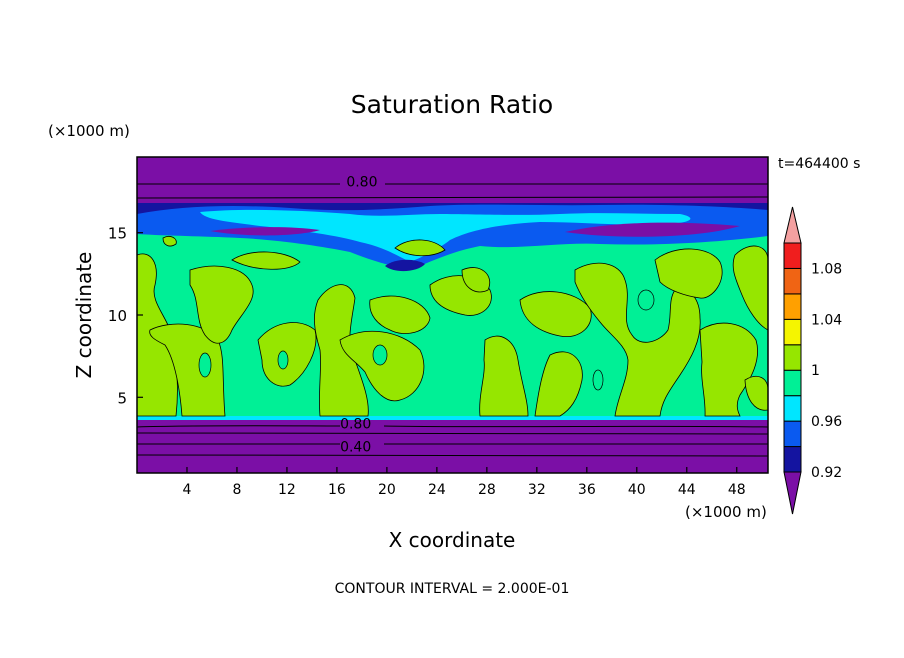  Describe the element at coordinates (487, 490) in the screenshot. I see `x-tick-label: 28` at that location.